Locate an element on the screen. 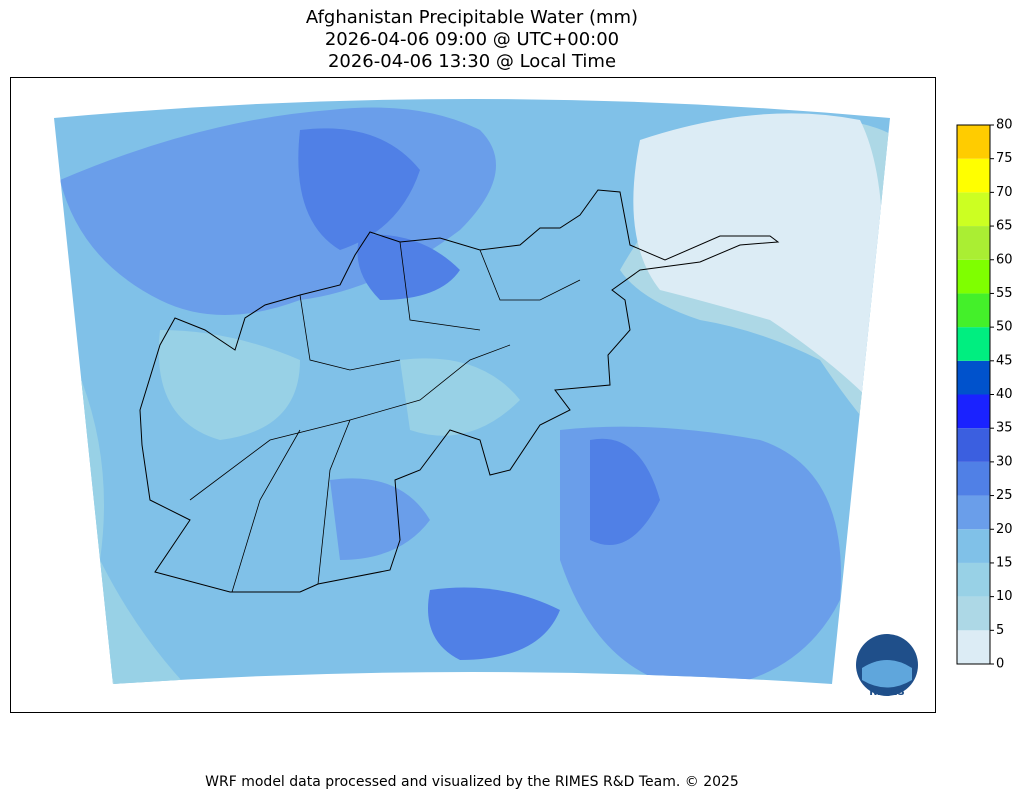 The width and height of the screenshot is (1021, 799). colorbar: 0 5 10 15 20 25 30 35 40 45 50 55 60 65 70 75 80 is located at coordinates (984, 395).